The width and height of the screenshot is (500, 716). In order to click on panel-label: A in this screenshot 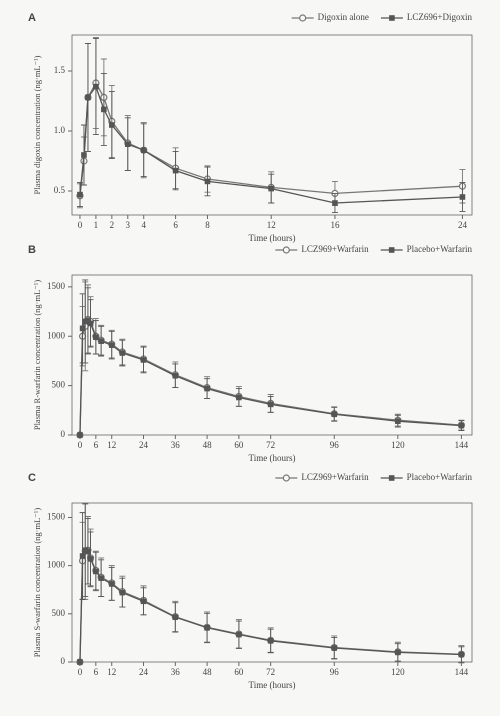, I will do `click(32, 18)`.